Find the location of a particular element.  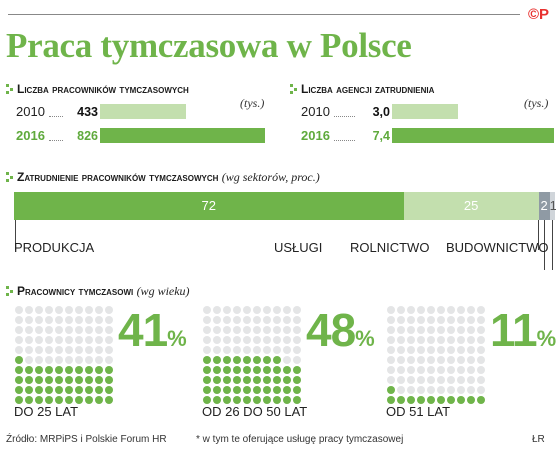

sector-title-note: (wg sektorów, proc.) is located at coordinates (270, 177).